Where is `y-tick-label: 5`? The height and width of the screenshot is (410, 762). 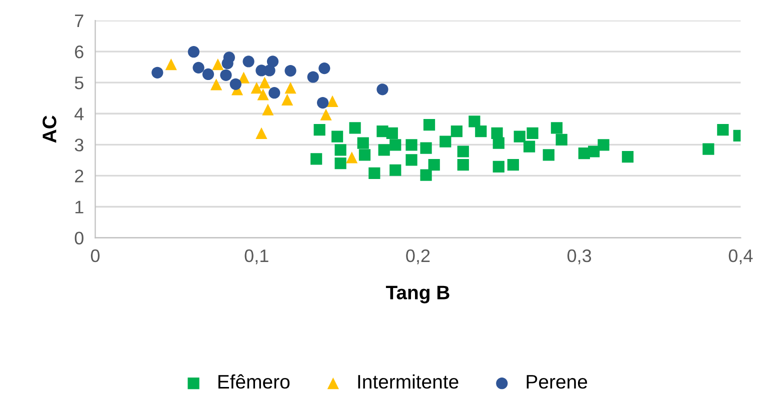 y-tick-label: 5 is located at coordinates (79, 83).